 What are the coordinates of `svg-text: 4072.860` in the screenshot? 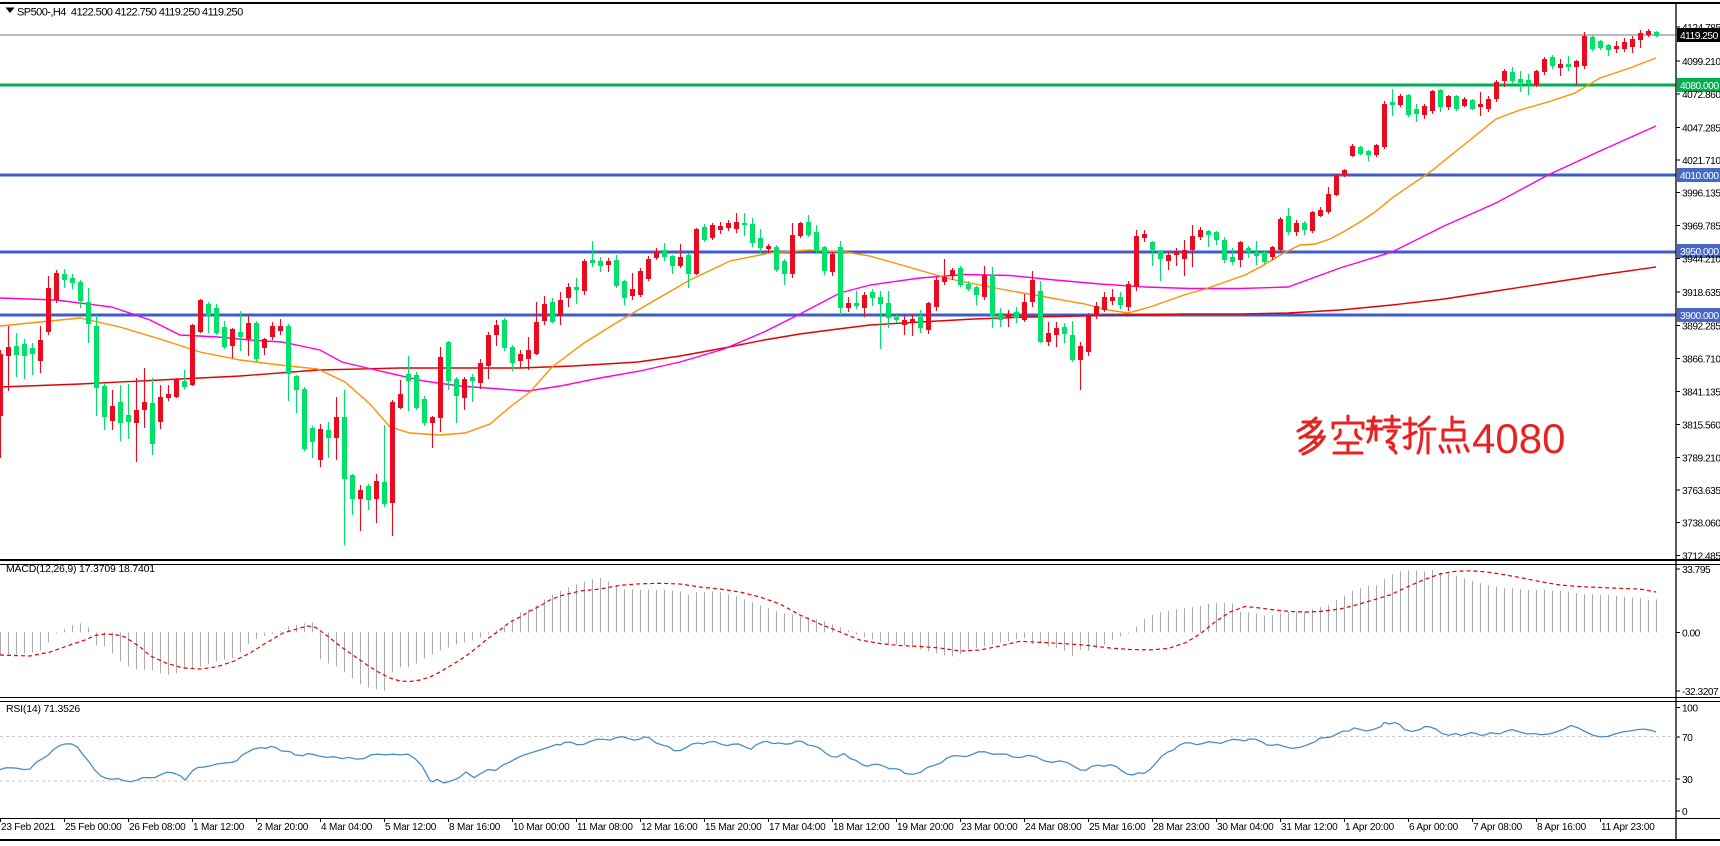 It's located at (1701, 95).